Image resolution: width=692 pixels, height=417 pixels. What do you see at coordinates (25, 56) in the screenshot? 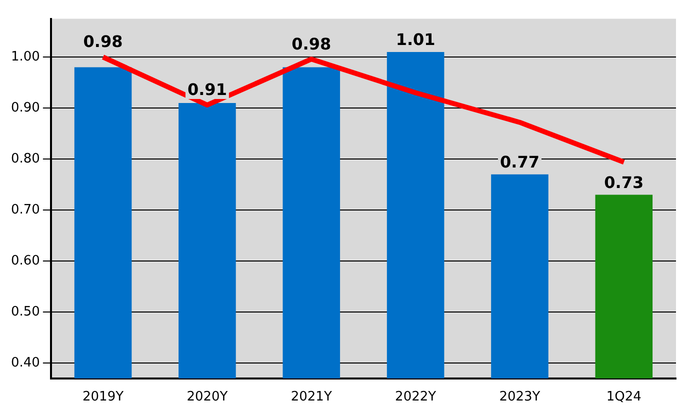
I see `y-tick-label: 1.00` at bounding box center [25, 56].